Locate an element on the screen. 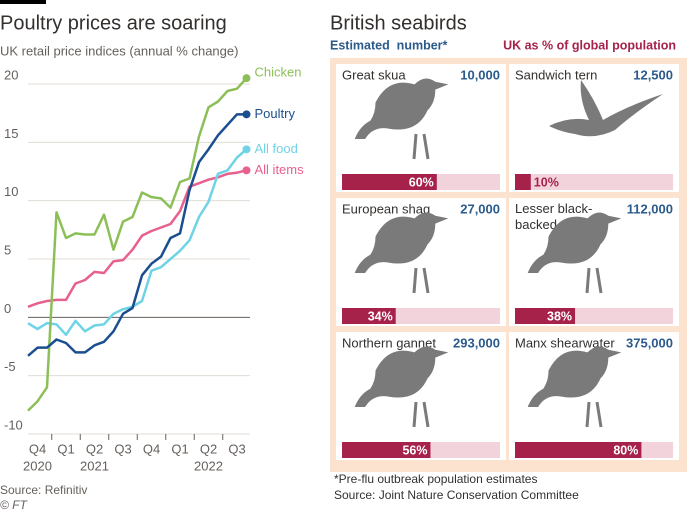  estimated-number: 12,500 is located at coordinates (653, 74).